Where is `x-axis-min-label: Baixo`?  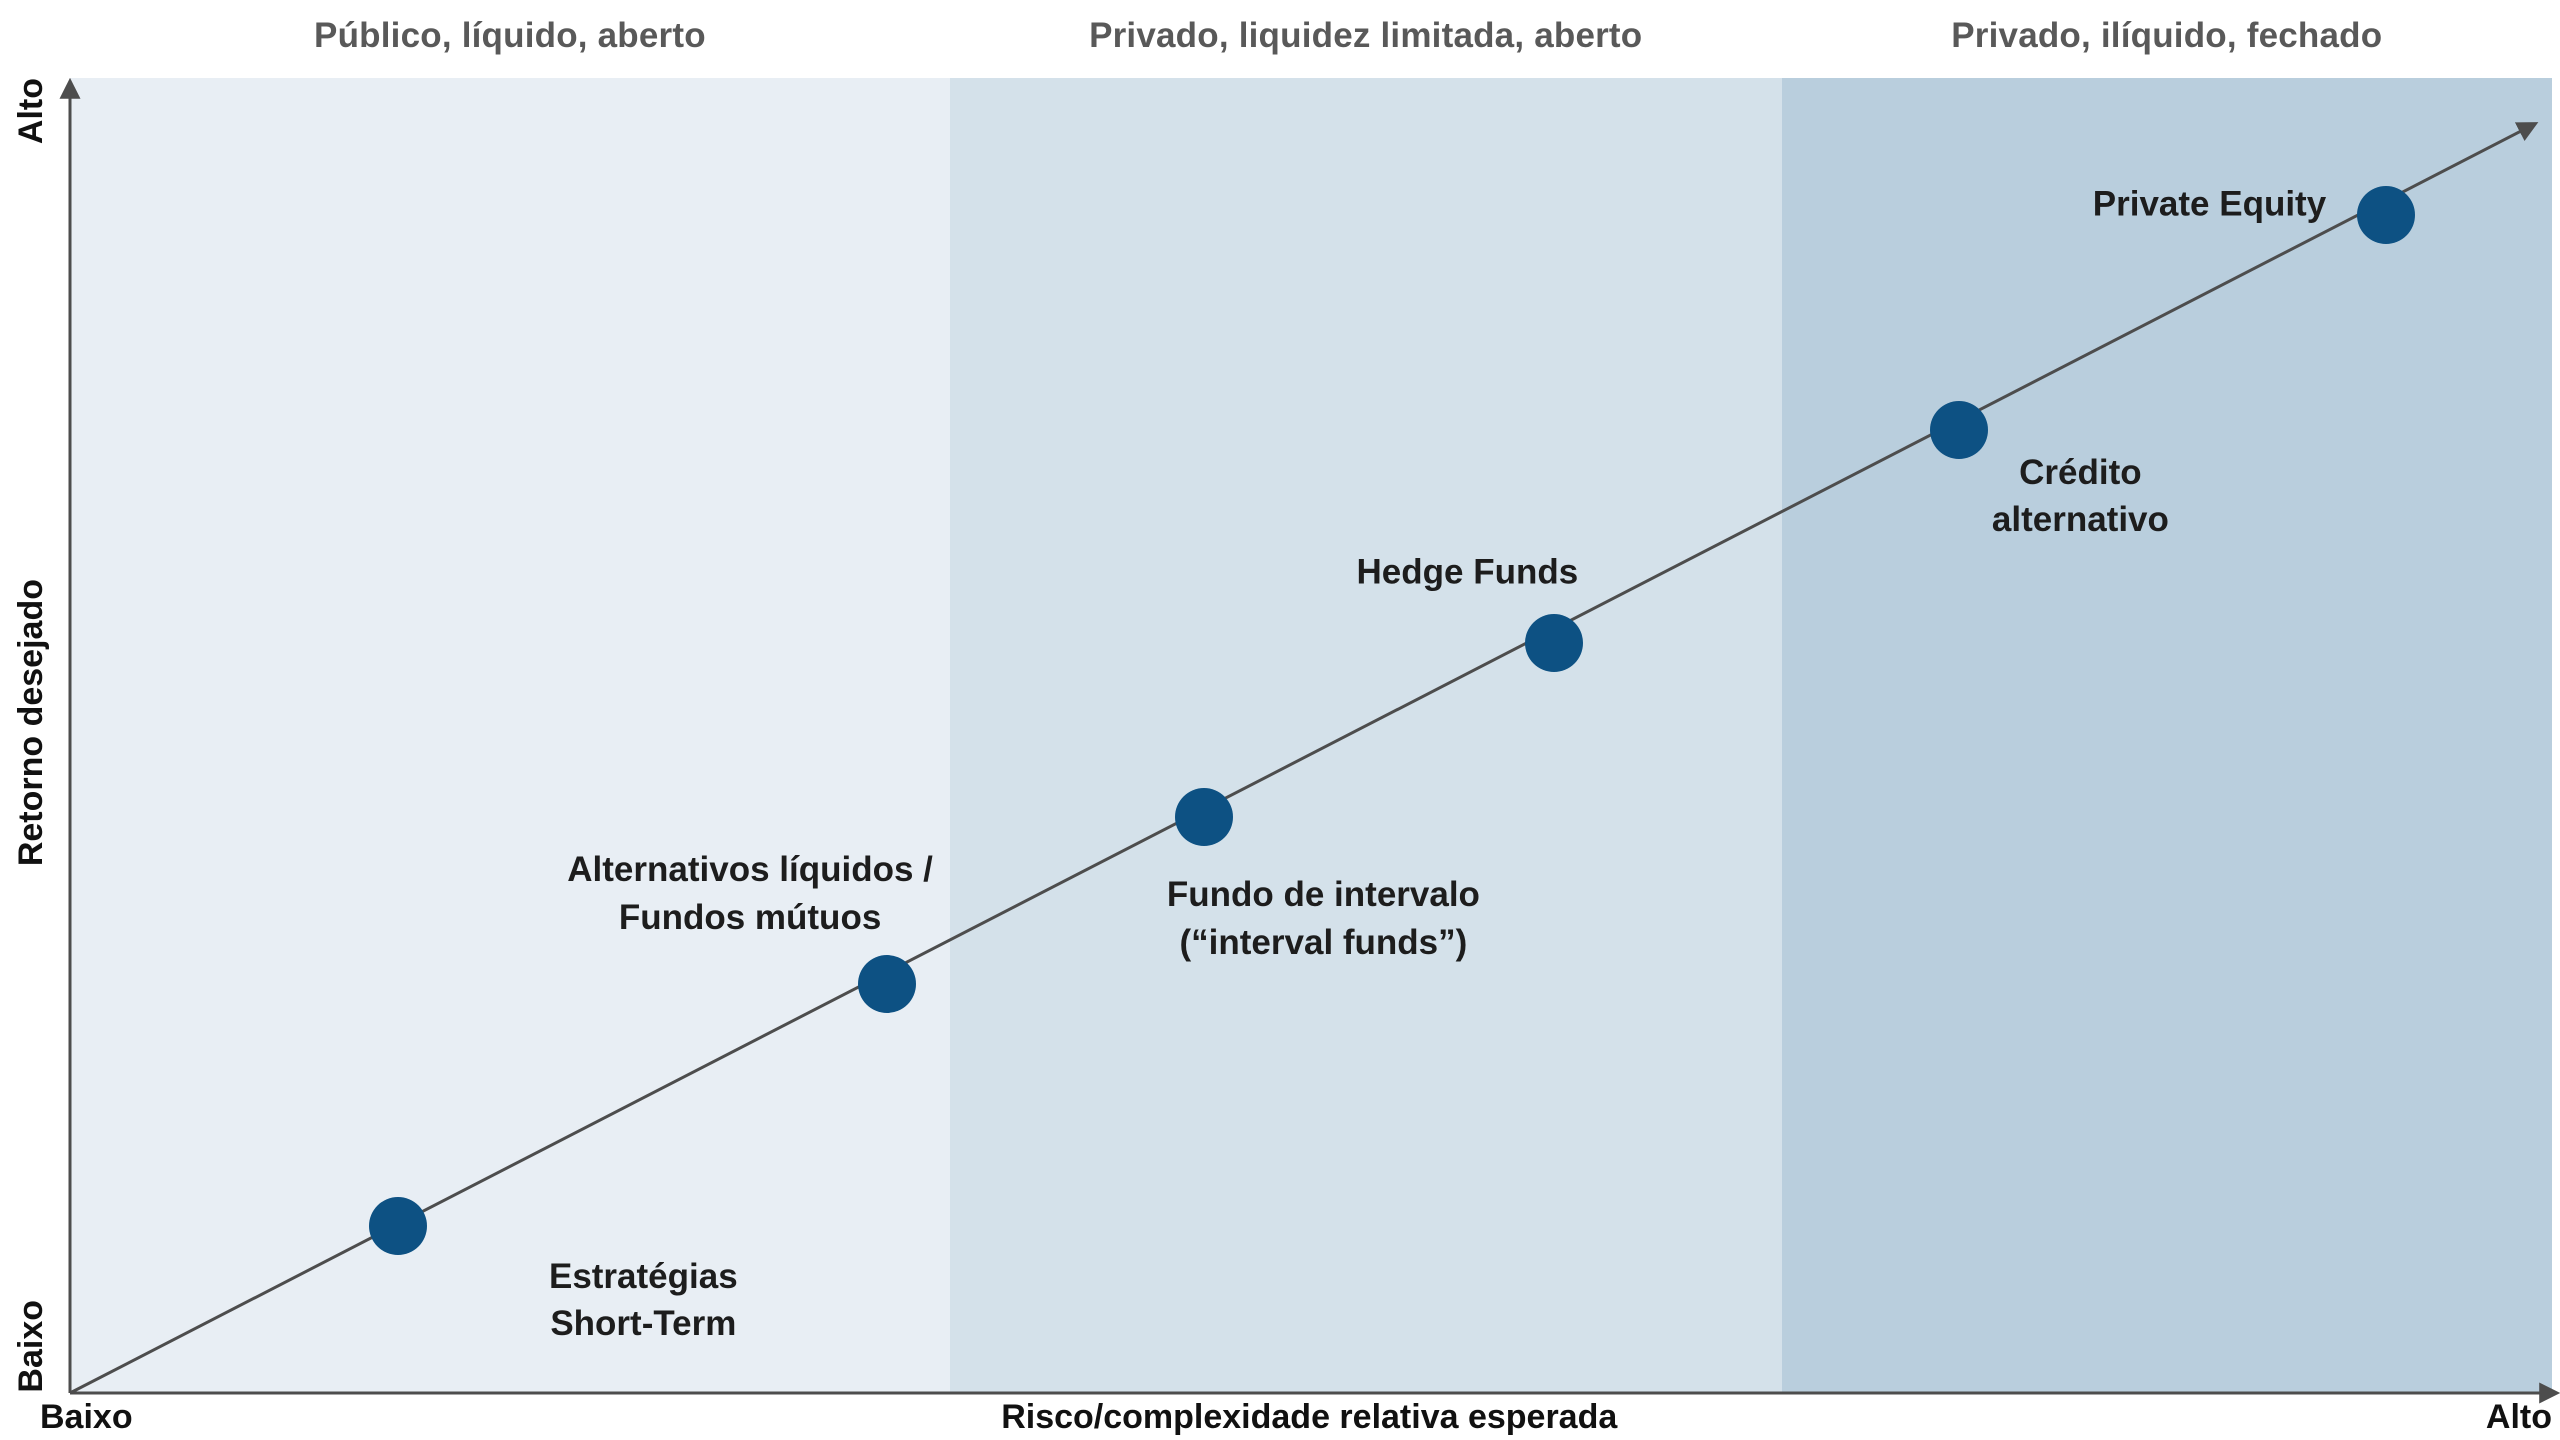
x-axis-min-label: Baixo is located at coordinates (86, 1417).